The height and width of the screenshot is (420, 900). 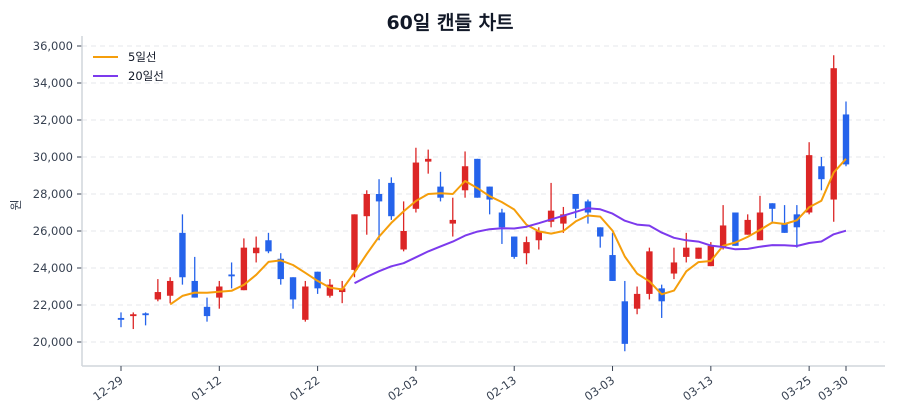 I want to click on y-tick-label: 28,000, so click(x=53, y=194).